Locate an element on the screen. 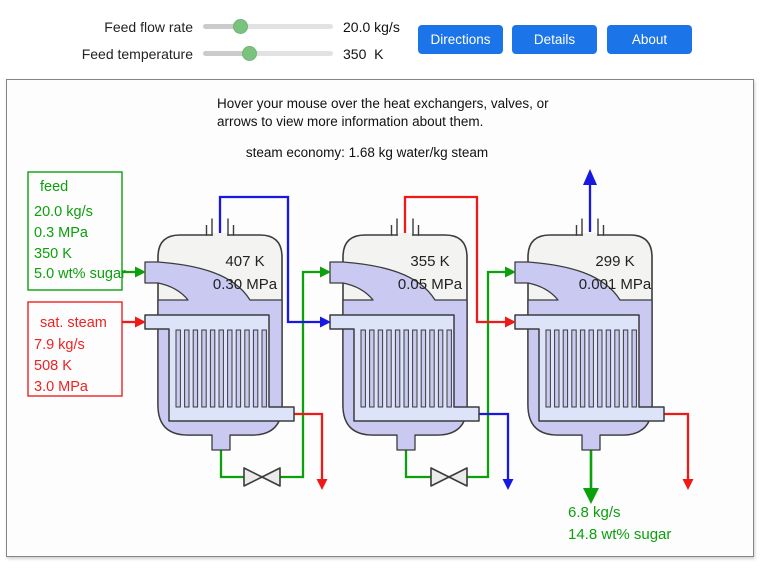  feed-flow-rate-value: 20.0 kg/s is located at coordinates (371, 27).